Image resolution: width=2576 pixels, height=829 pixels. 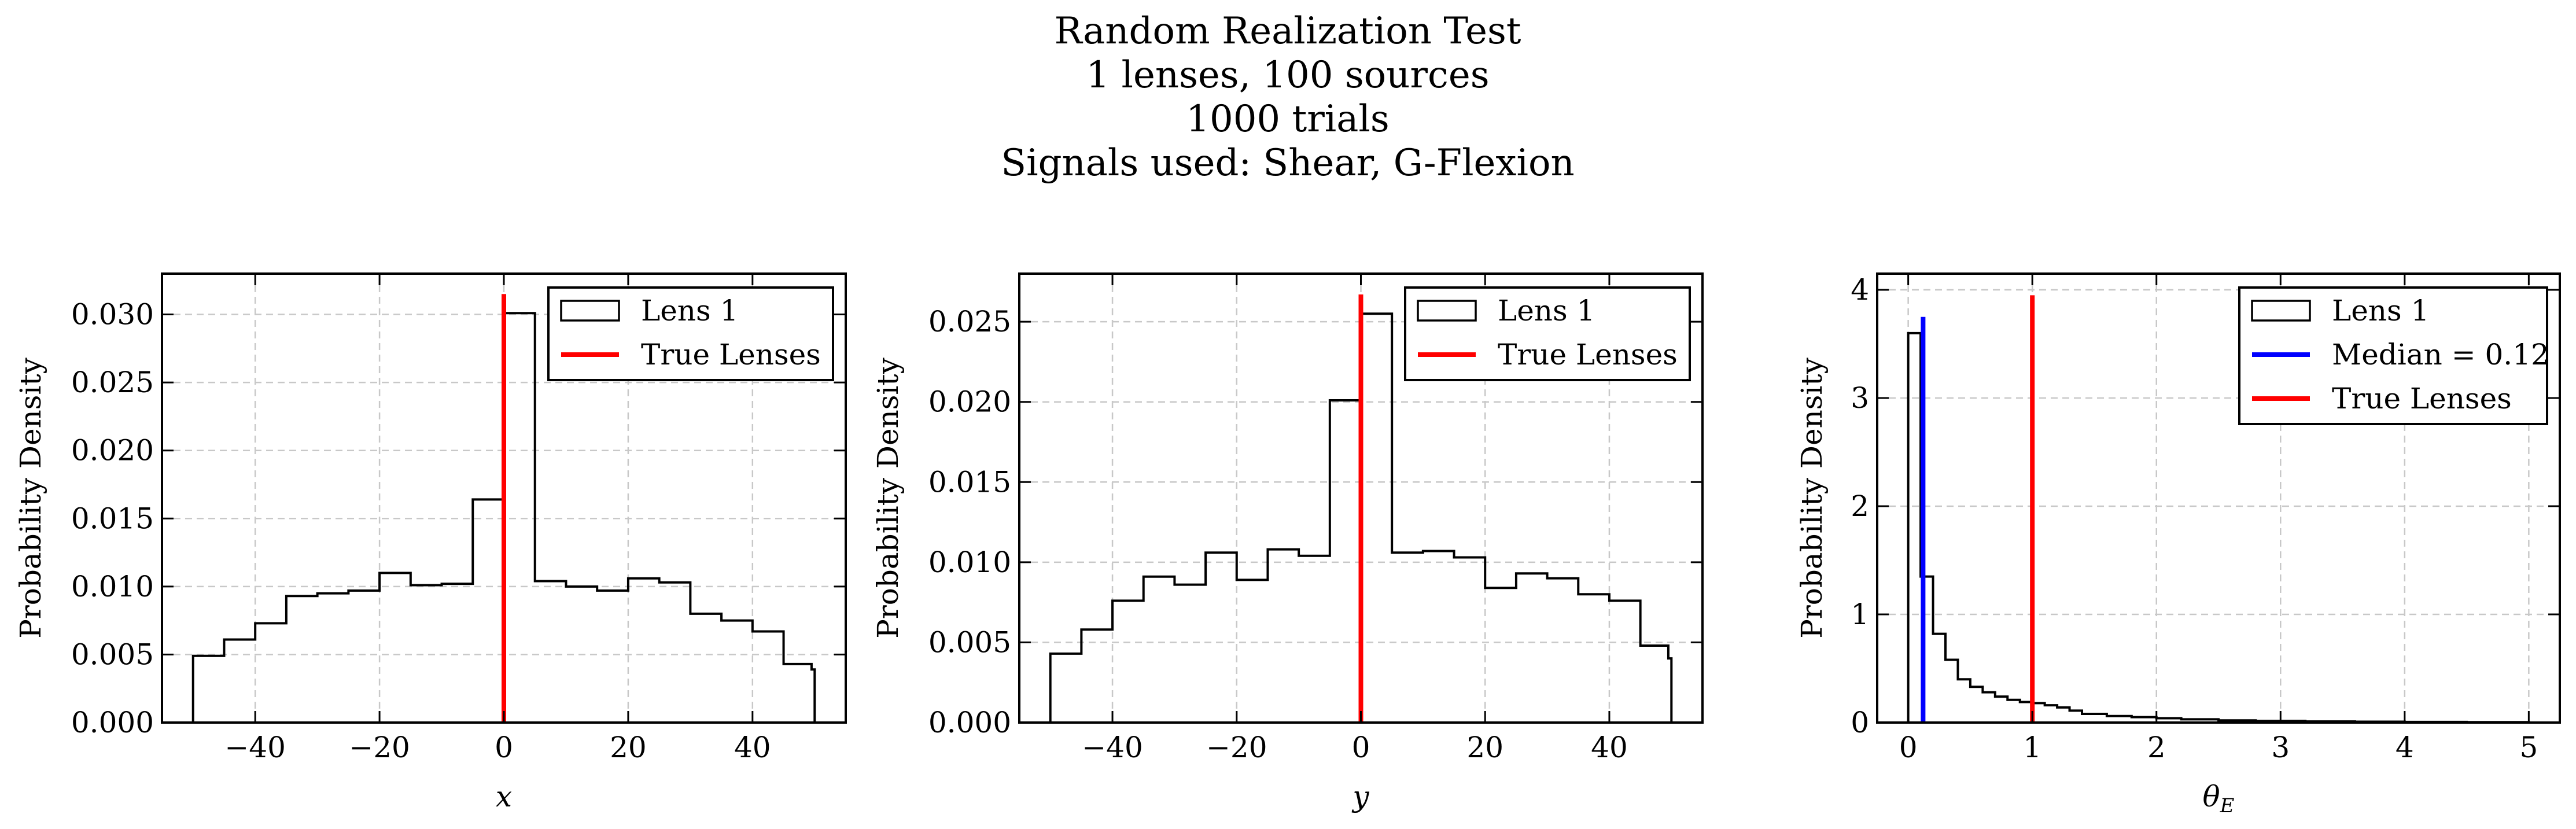 What do you see at coordinates (2032, 747) in the screenshot?
I see `x-tick-label: 1` at bounding box center [2032, 747].